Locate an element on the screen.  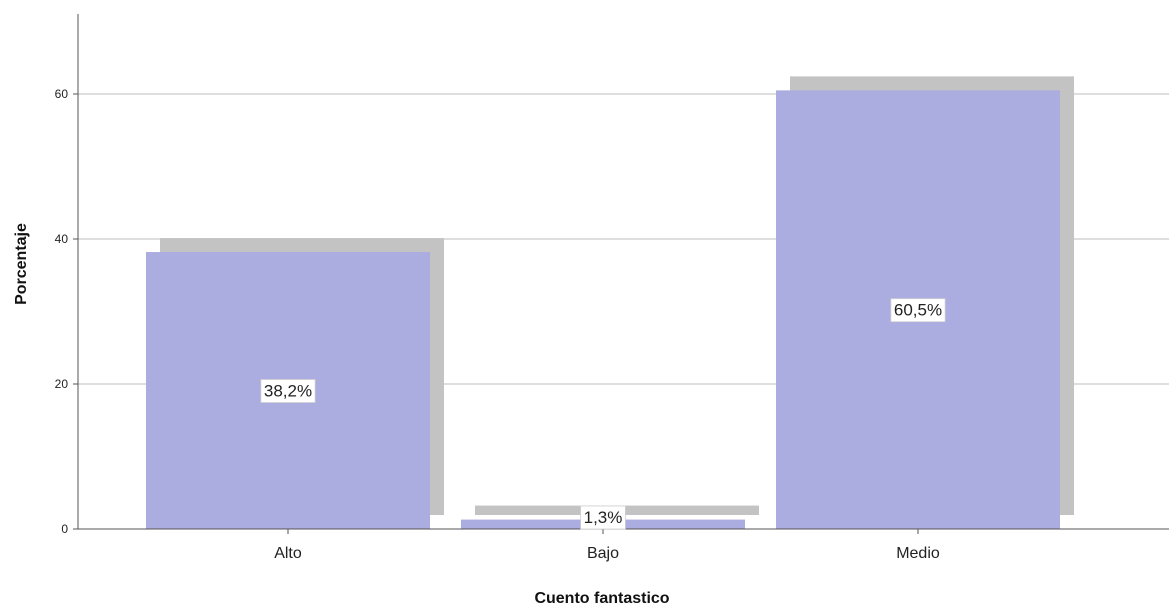
data-label-text: 38,2% is located at coordinates (288, 391).